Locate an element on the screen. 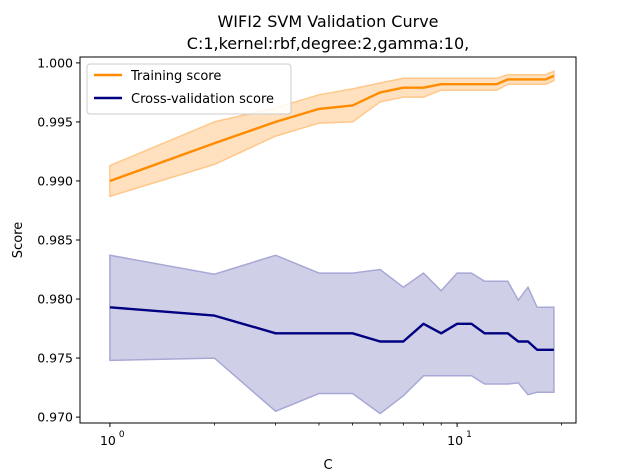 This screenshot has width=640, height=476. legend-label-cross-validation: Cross-validation score is located at coordinates (202, 99).